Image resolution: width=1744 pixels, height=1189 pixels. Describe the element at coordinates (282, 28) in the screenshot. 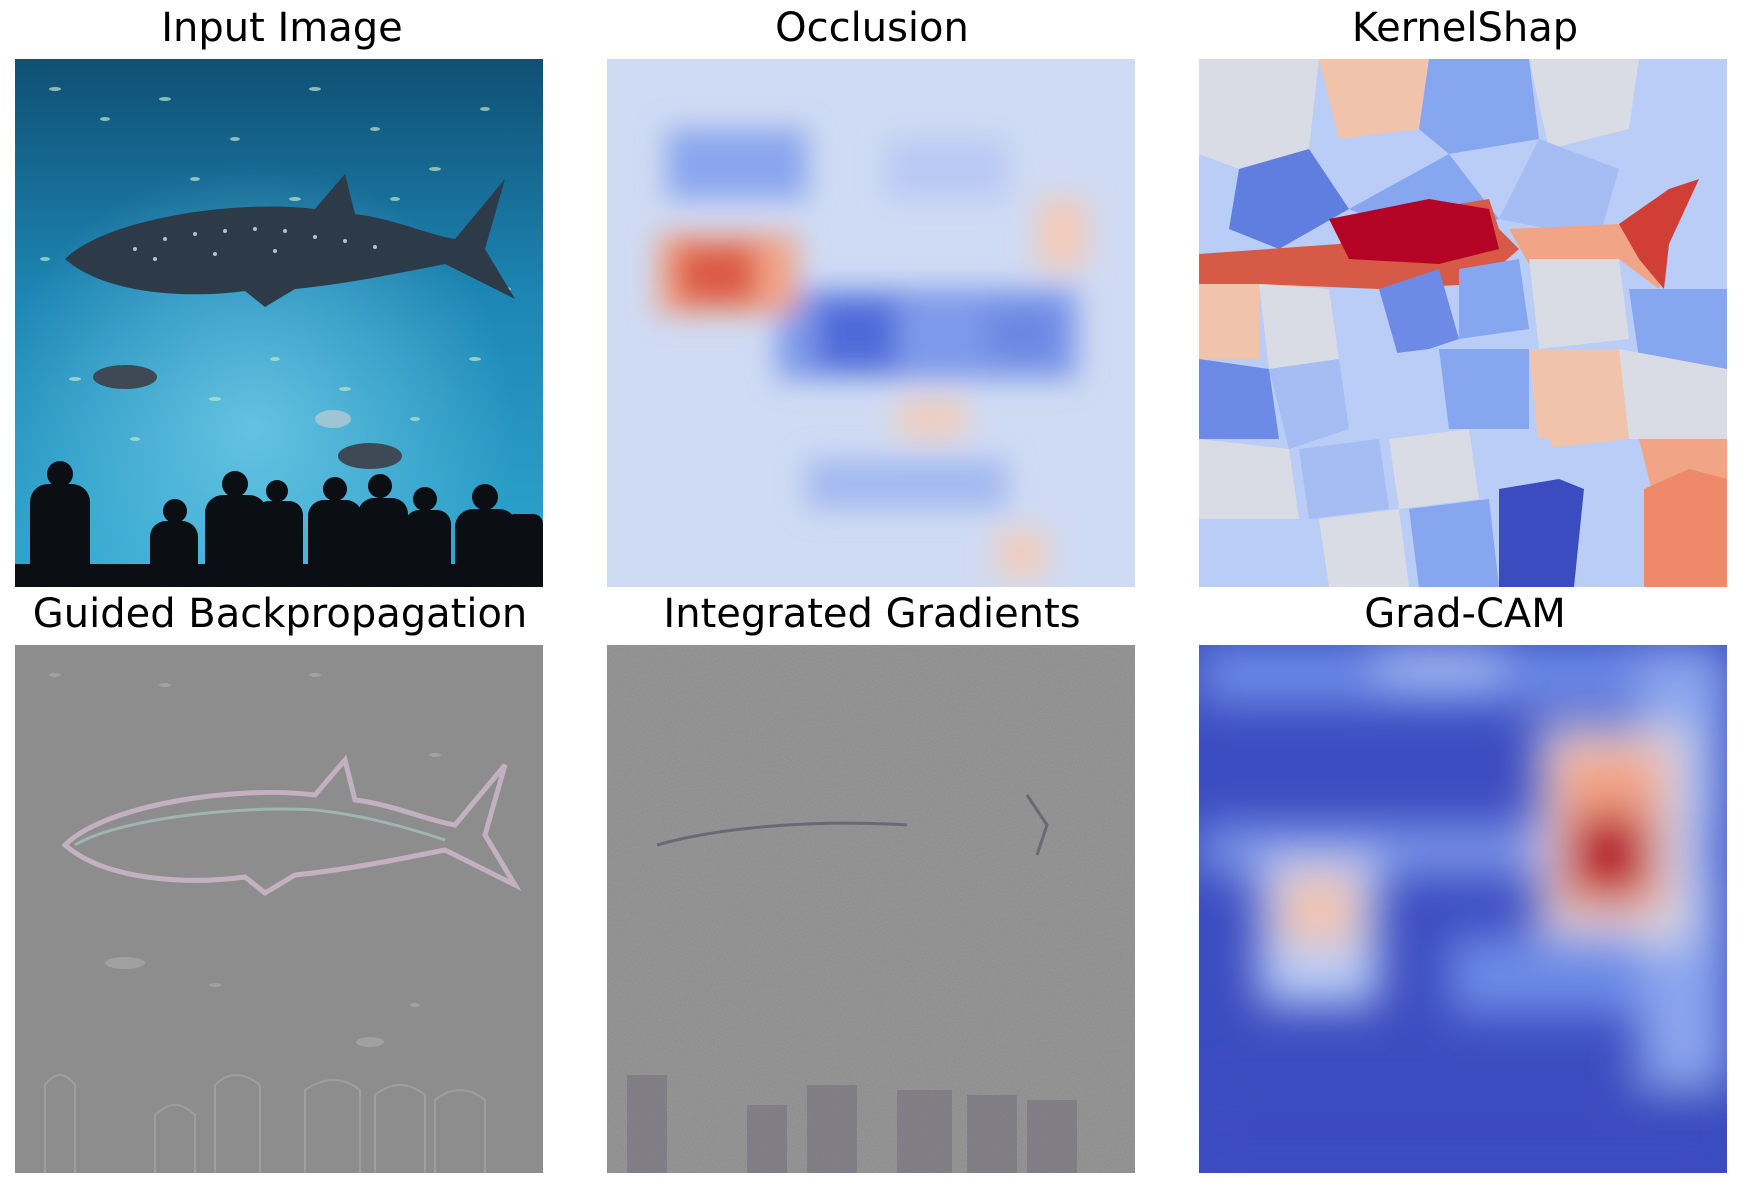

I see `panel-title-input-image: Input Image` at that location.